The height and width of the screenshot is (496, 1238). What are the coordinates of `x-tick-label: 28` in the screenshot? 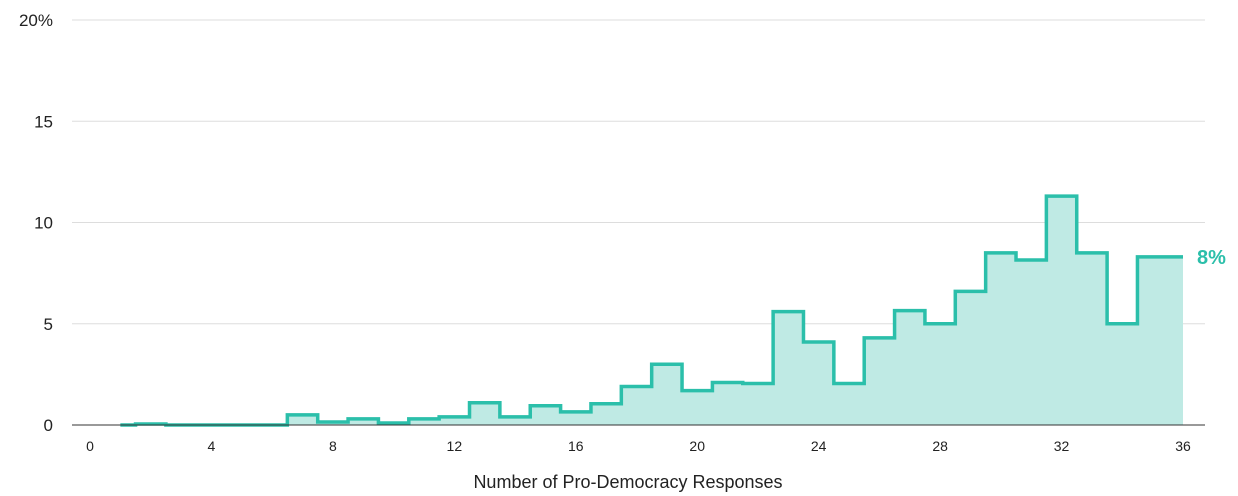 It's located at (940, 446).